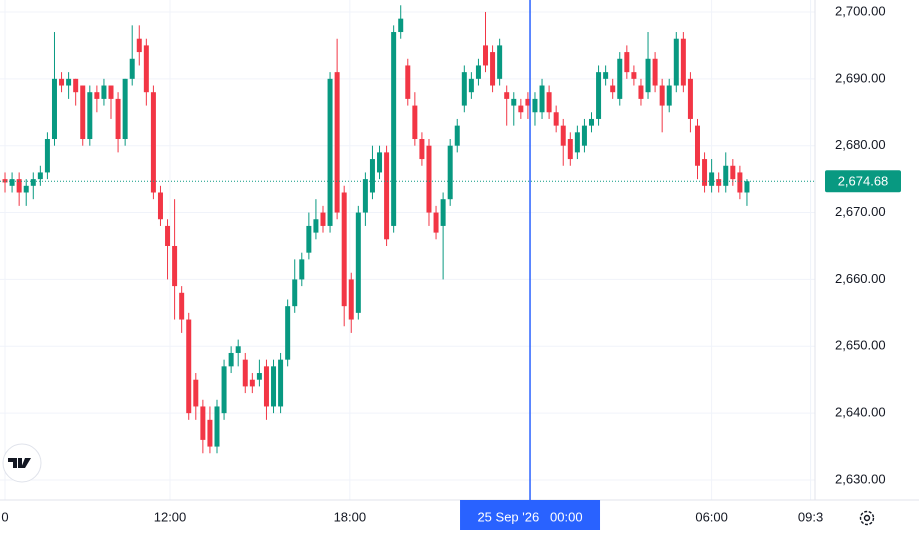 This screenshot has width=919, height=541. What do you see at coordinates (170, 516) in the screenshot?
I see `x-tick-label: 12:00` at bounding box center [170, 516].